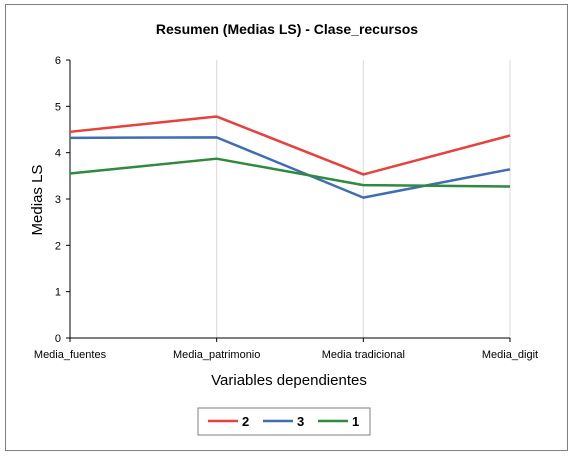  Describe the element at coordinates (58, 154) in the screenshot. I see `y-tick-label: 4` at that location.